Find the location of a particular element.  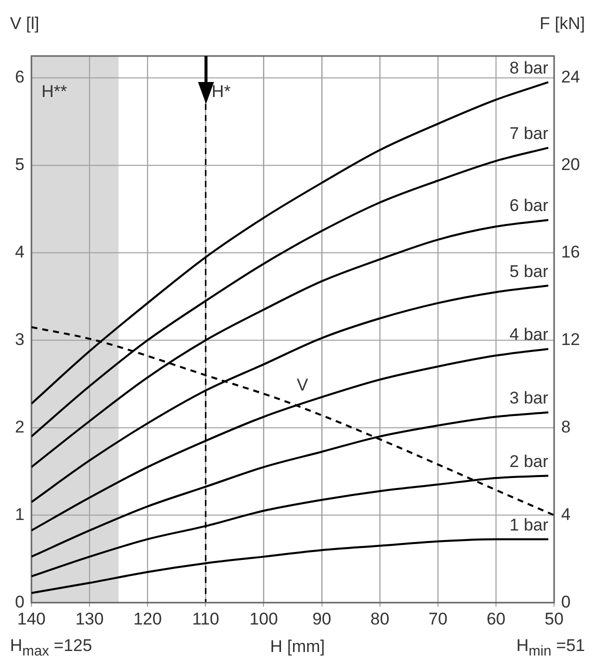

y-tick-label: 5 is located at coordinates (19, 164).